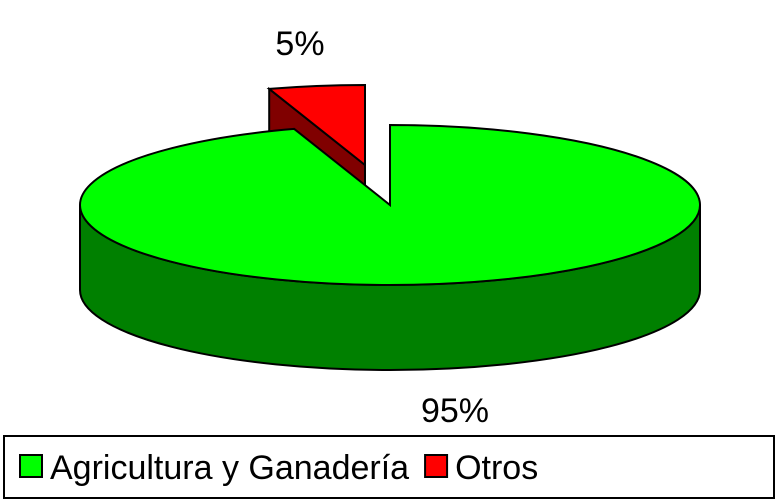 The width and height of the screenshot is (777, 502). I want to click on slice, so click(316, 125).